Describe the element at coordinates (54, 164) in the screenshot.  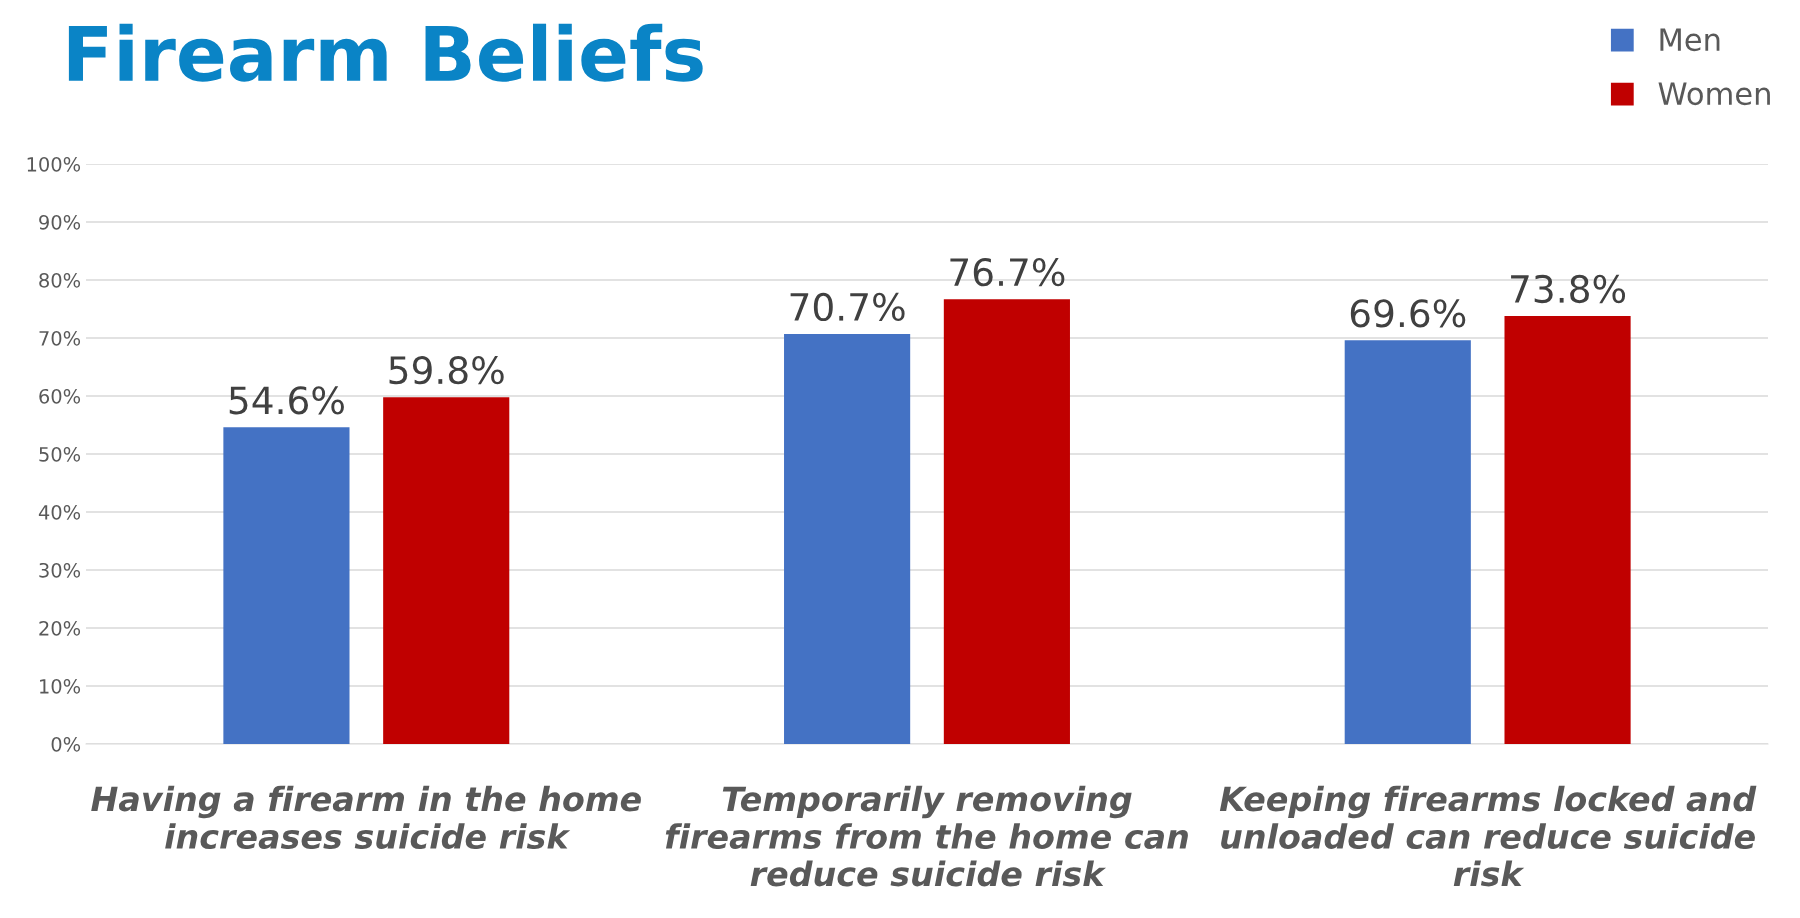
I see `y-tick-label: 100%` at that location.